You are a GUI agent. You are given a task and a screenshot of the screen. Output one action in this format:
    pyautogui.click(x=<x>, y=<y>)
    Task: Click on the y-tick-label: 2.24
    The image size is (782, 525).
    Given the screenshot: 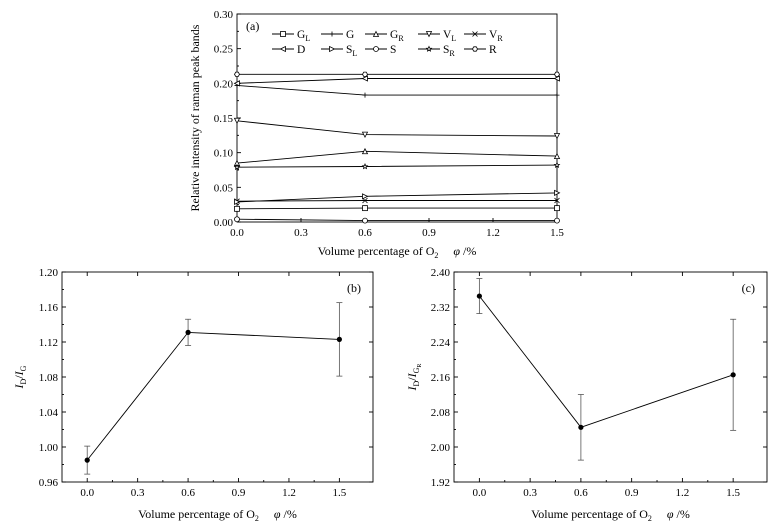 What is the action you would take?
    pyautogui.click(x=441, y=343)
    